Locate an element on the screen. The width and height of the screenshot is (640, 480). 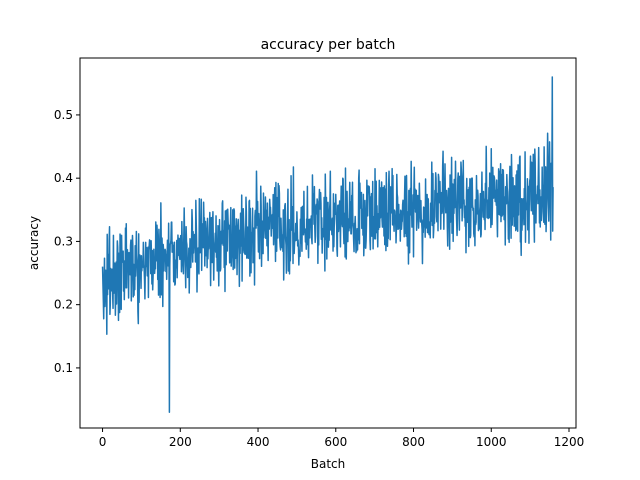
x-tick-label: 0 is located at coordinates (103, 442).